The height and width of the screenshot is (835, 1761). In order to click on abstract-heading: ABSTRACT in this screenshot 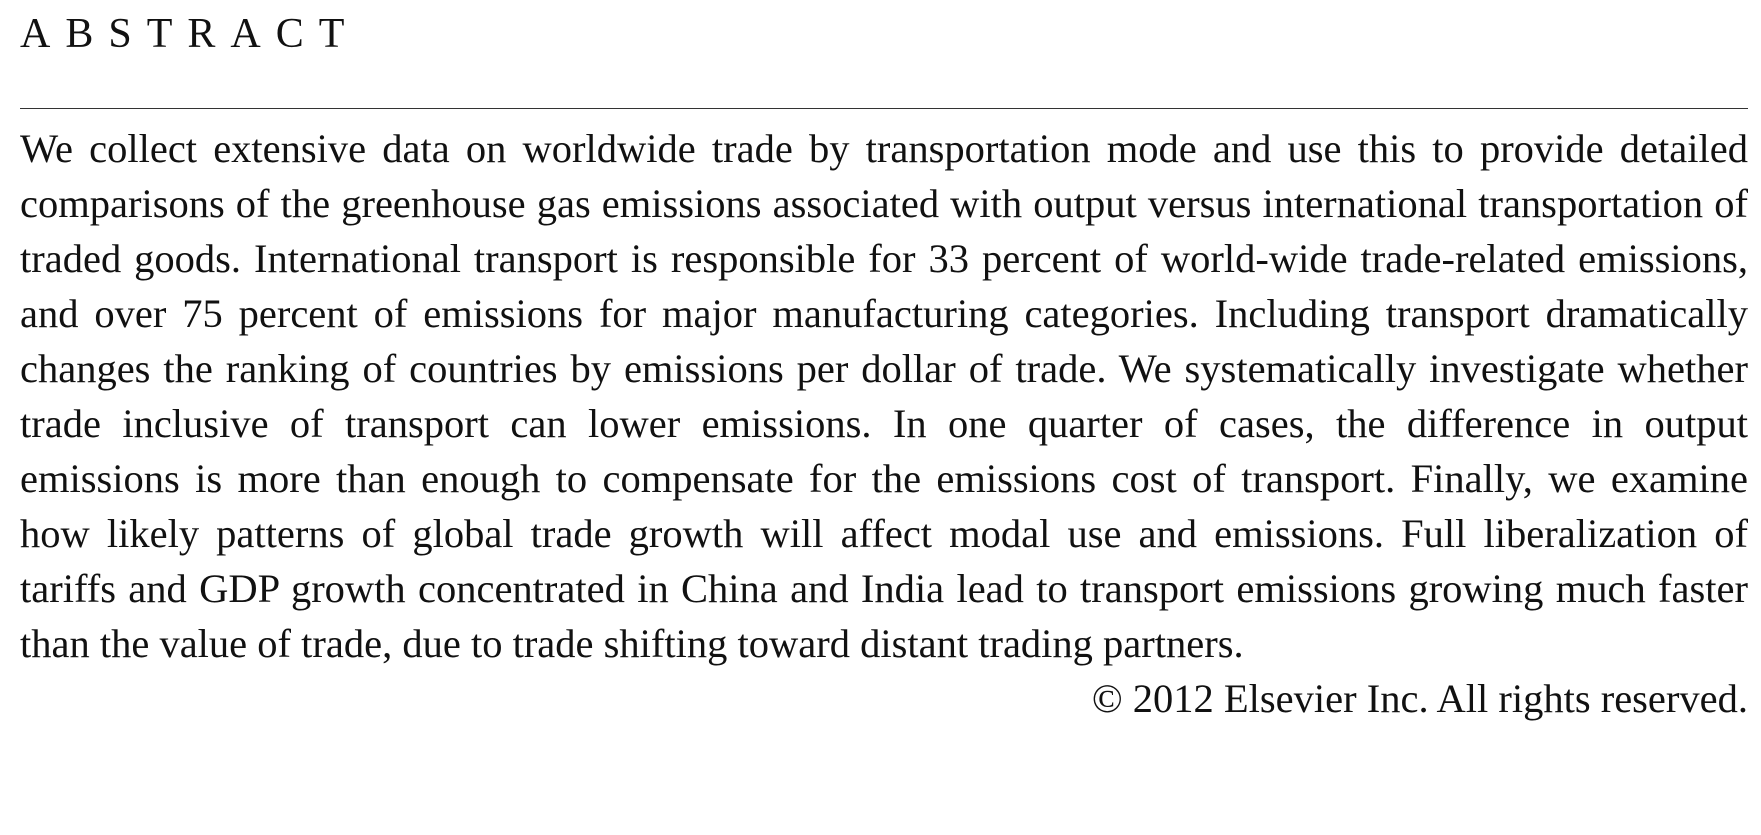, I will do `click(190, 34)`.